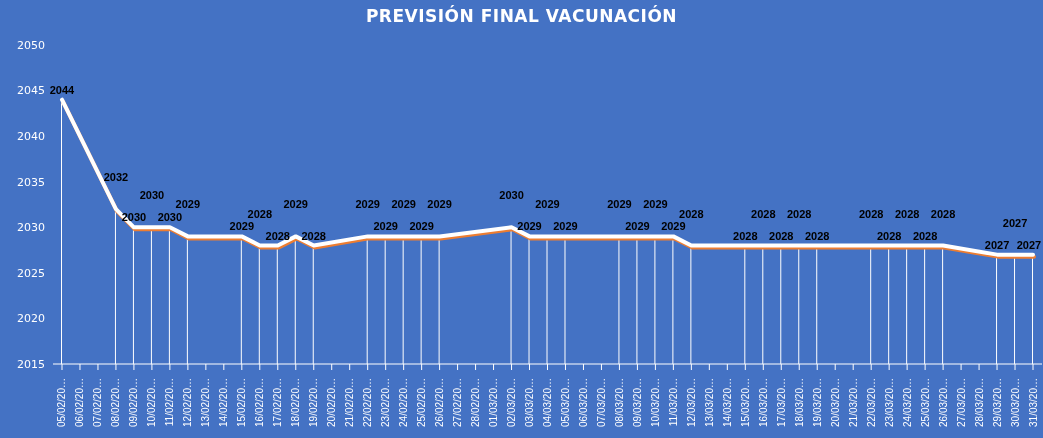  I want to click on chart-title: PREVISIÓN FINAL VACUNACIÓN, so click(521, 16).